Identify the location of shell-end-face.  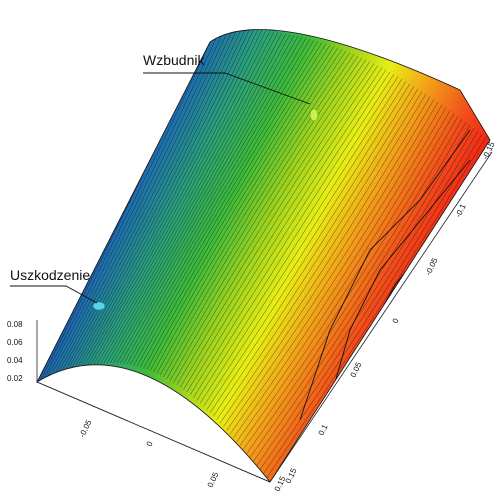
(153, 423).